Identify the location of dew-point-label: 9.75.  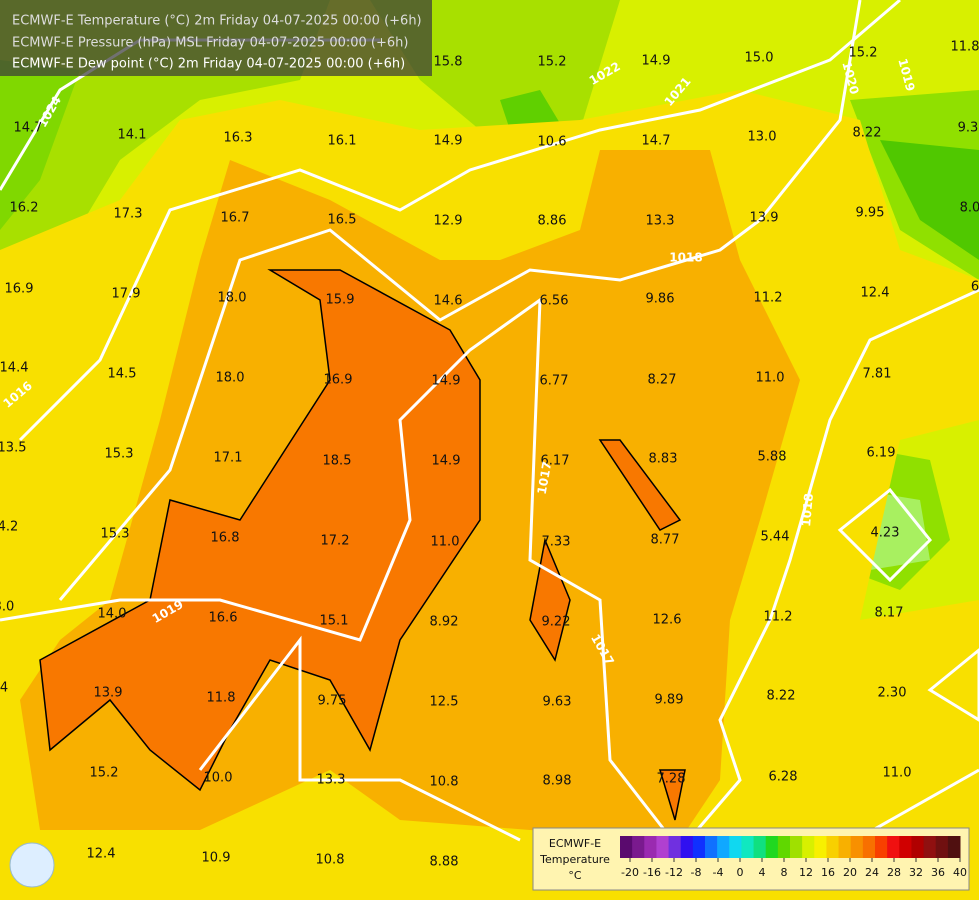
(332, 701).